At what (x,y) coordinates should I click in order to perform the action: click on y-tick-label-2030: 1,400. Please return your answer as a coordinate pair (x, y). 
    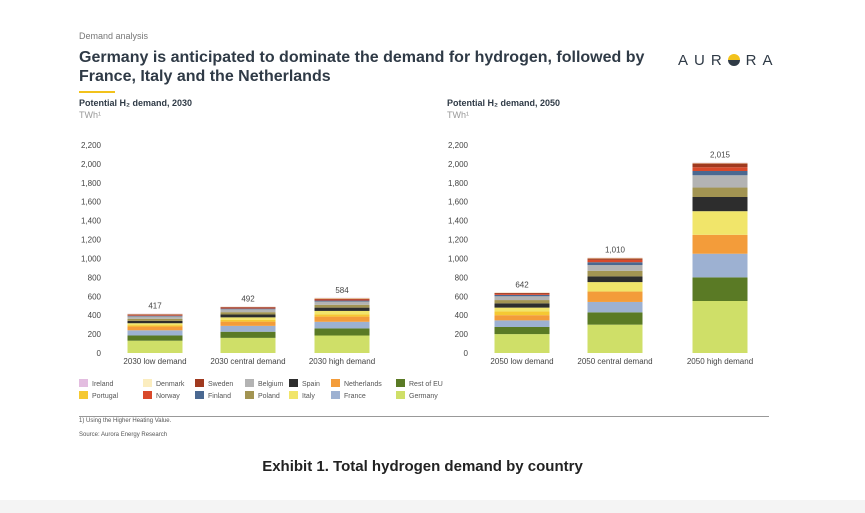
    Looking at the image, I should click on (91, 221).